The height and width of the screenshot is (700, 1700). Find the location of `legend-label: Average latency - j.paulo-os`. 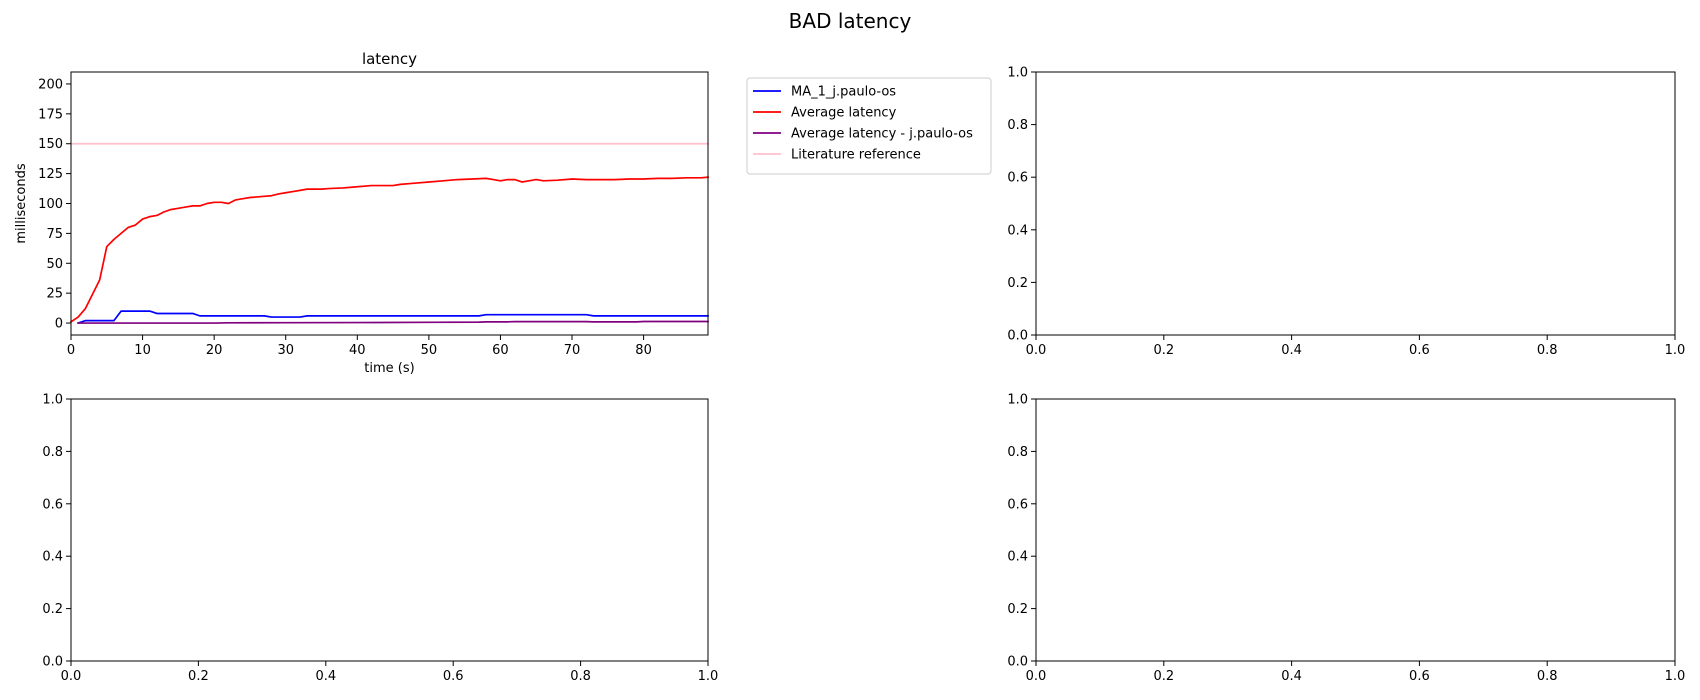

legend-label: Average latency - j.paulo-os is located at coordinates (882, 134).